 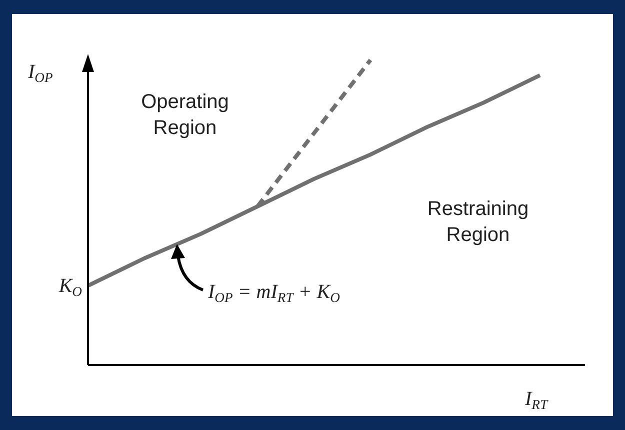 What do you see at coordinates (185, 115) in the screenshot?
I see `annotation: Operating Region` at bounding box center [185, 115].